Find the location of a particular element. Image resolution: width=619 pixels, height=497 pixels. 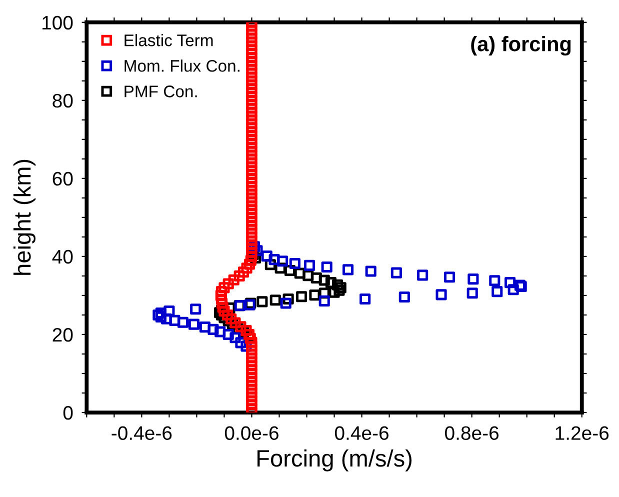

legend-label: PMF Con. is located at coordinates (160, 92).